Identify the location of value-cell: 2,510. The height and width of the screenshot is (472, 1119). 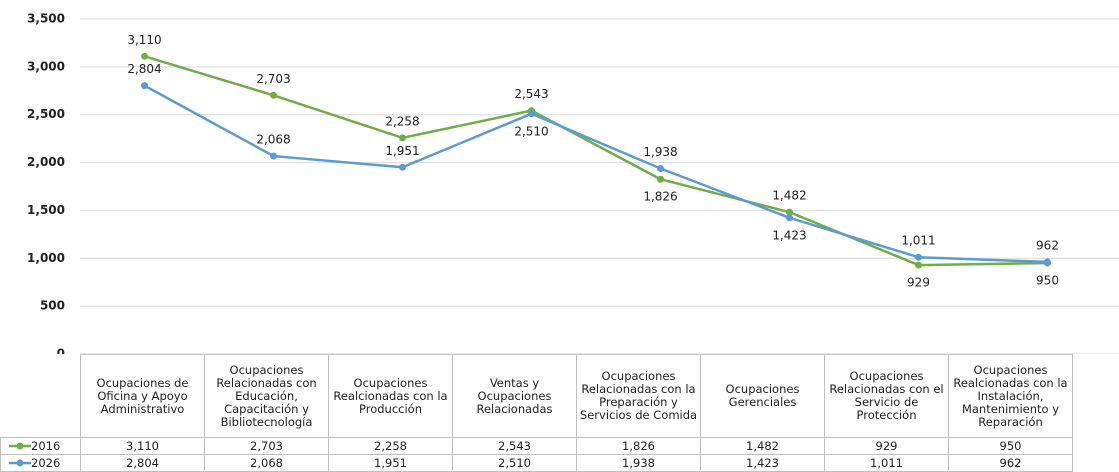
(514, 463).